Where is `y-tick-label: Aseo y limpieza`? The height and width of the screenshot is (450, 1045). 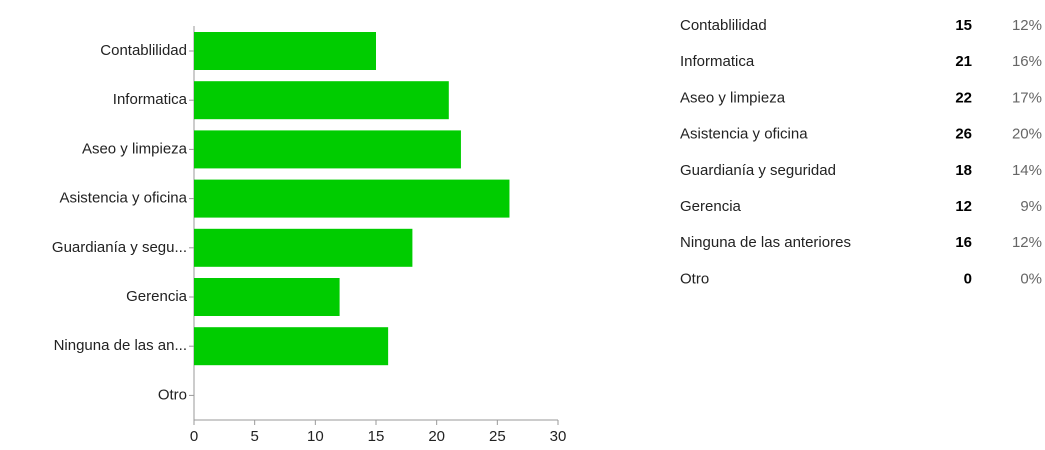
y-tick-label: Aseo y limpieza is located at coordinates (135, 148).